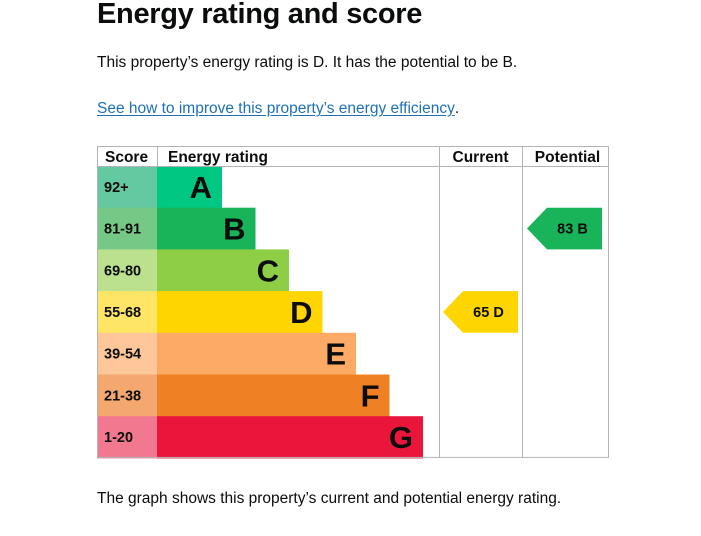 This screenshot has height=536, width=701. What do you see at coordinates (567, 157) in the screenshot?
I see `potential-column-header: Potential` at bounding box center [567, 157].